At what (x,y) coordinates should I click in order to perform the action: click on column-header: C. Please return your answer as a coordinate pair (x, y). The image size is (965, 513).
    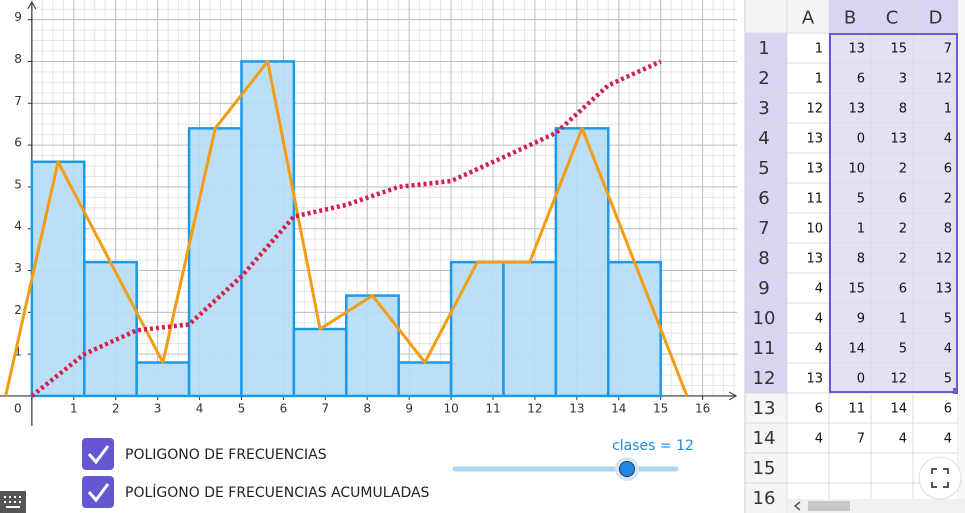
    Looking at the image, I should click on (892, 18).